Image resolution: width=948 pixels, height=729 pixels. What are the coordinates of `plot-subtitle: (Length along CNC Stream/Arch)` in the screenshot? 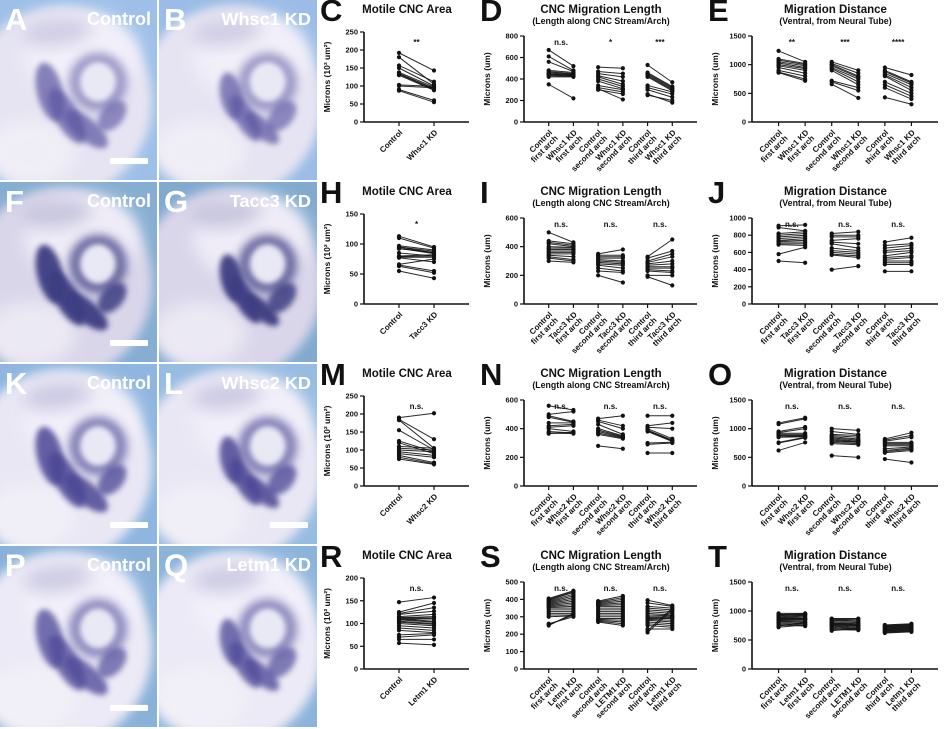 It's located at (600, 203).